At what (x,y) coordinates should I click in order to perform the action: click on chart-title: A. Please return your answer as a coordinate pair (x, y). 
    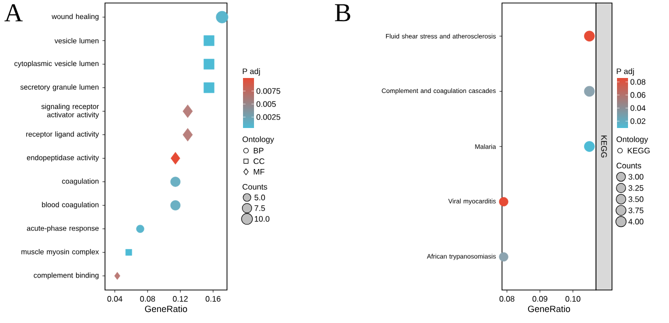
    Looking at the image, I should click on (13, 13).